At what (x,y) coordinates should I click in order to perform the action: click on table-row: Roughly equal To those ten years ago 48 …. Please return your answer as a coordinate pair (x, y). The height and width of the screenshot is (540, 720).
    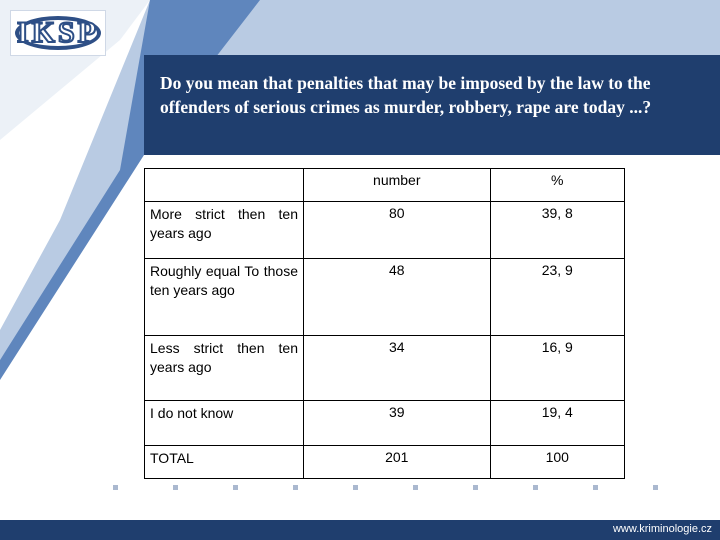
    Looking at the image, I should click on (385, 297).